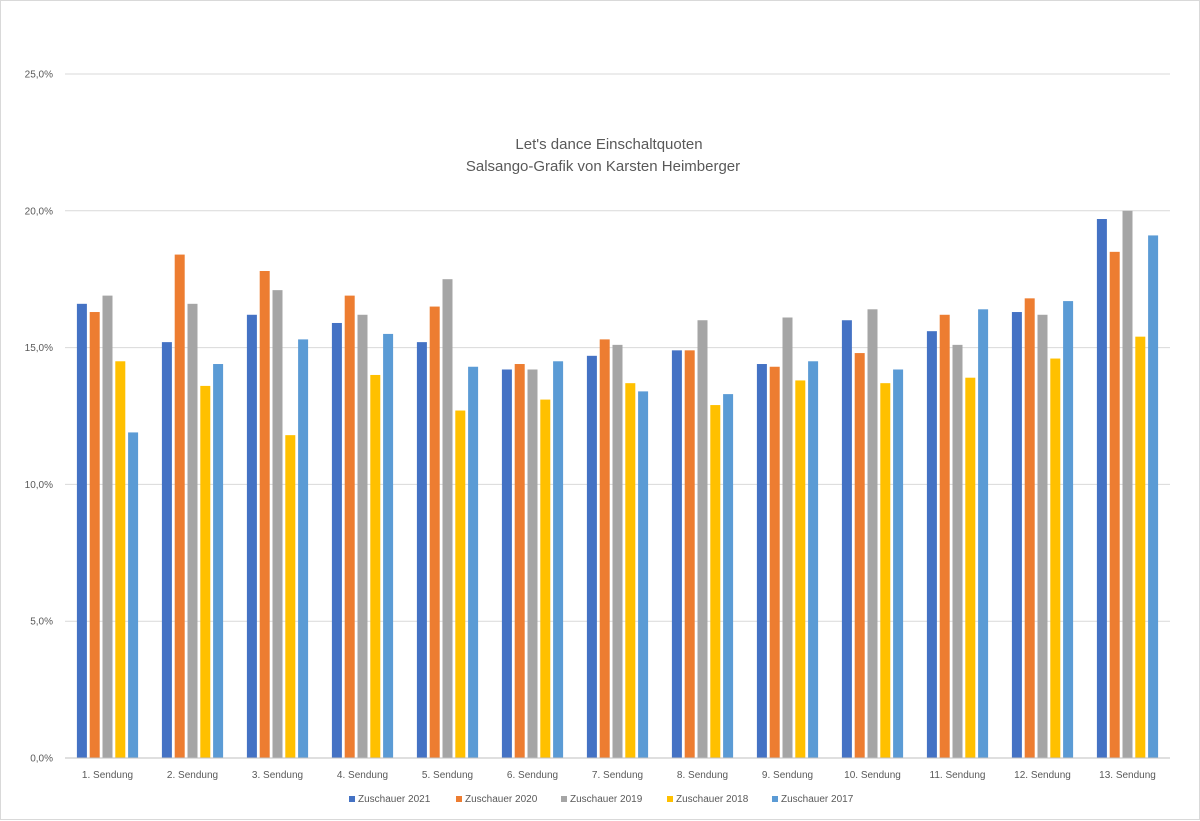  I want to click on y-axis-ticks: 0,0% 5,0% 10,0% 15,0% 20,0% 25,0%, so click(39, 417).